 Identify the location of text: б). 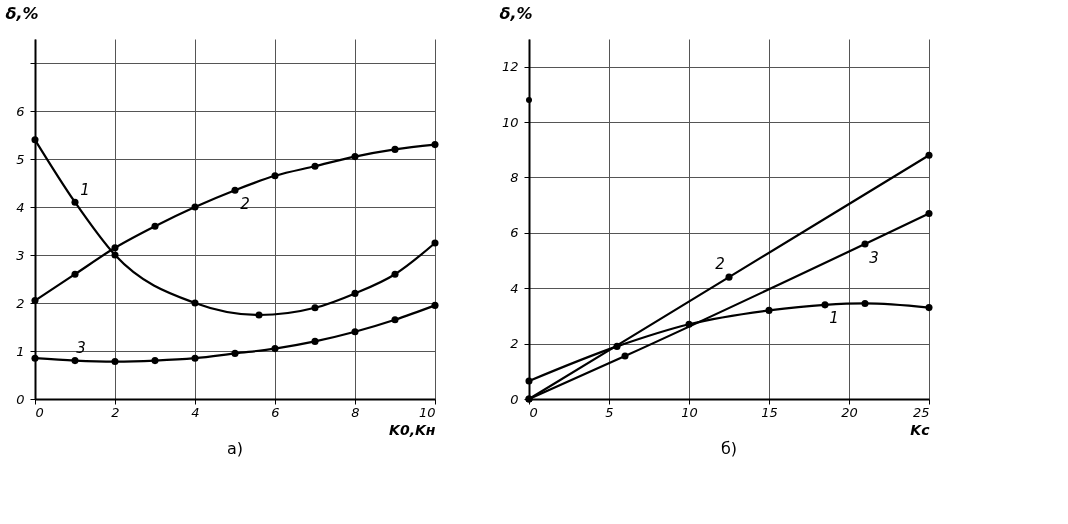
(729, 448).